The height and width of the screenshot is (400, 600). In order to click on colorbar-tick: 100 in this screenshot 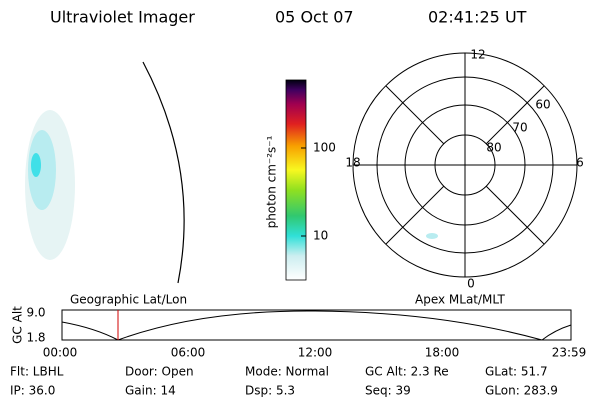, I will do `click(324, 148)`.